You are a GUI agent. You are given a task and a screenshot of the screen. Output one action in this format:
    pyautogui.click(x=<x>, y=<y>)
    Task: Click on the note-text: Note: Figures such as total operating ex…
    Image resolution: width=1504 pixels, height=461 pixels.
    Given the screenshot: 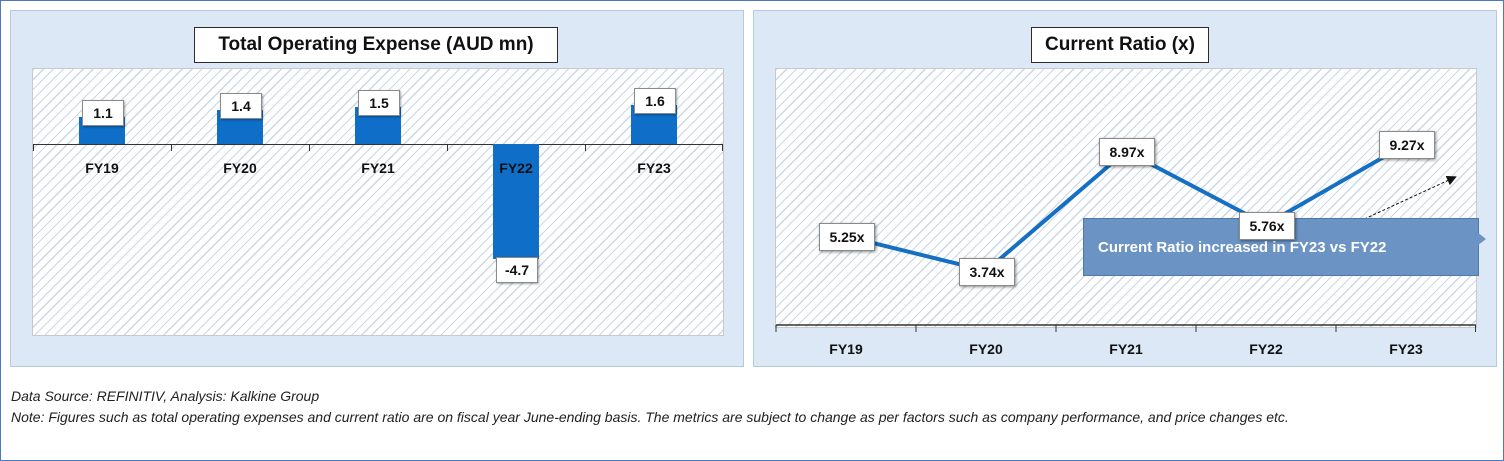 What is the action you would take?
    pyautogui.click(x=650, y=417)
    